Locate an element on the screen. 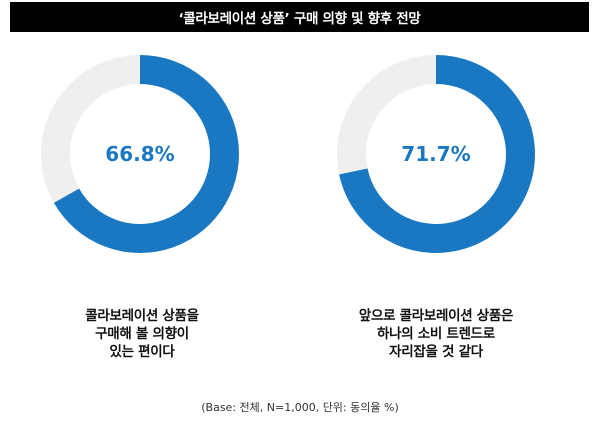  caption-line: 콜라보레이션 상품을 is located at coordinates (142, 316).